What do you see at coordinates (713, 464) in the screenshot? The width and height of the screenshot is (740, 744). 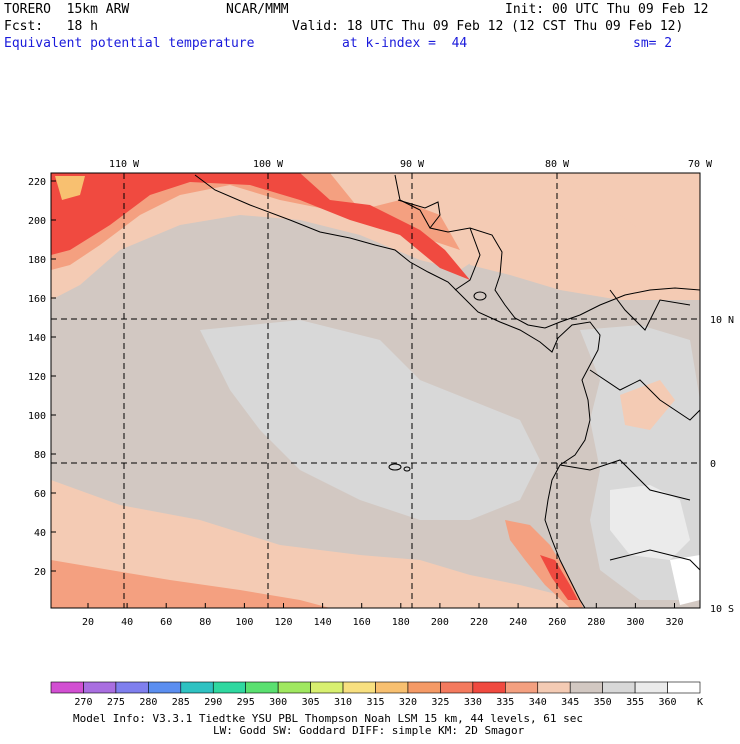 I see `lat-label-0: 0` at bounding box center [713, 464].